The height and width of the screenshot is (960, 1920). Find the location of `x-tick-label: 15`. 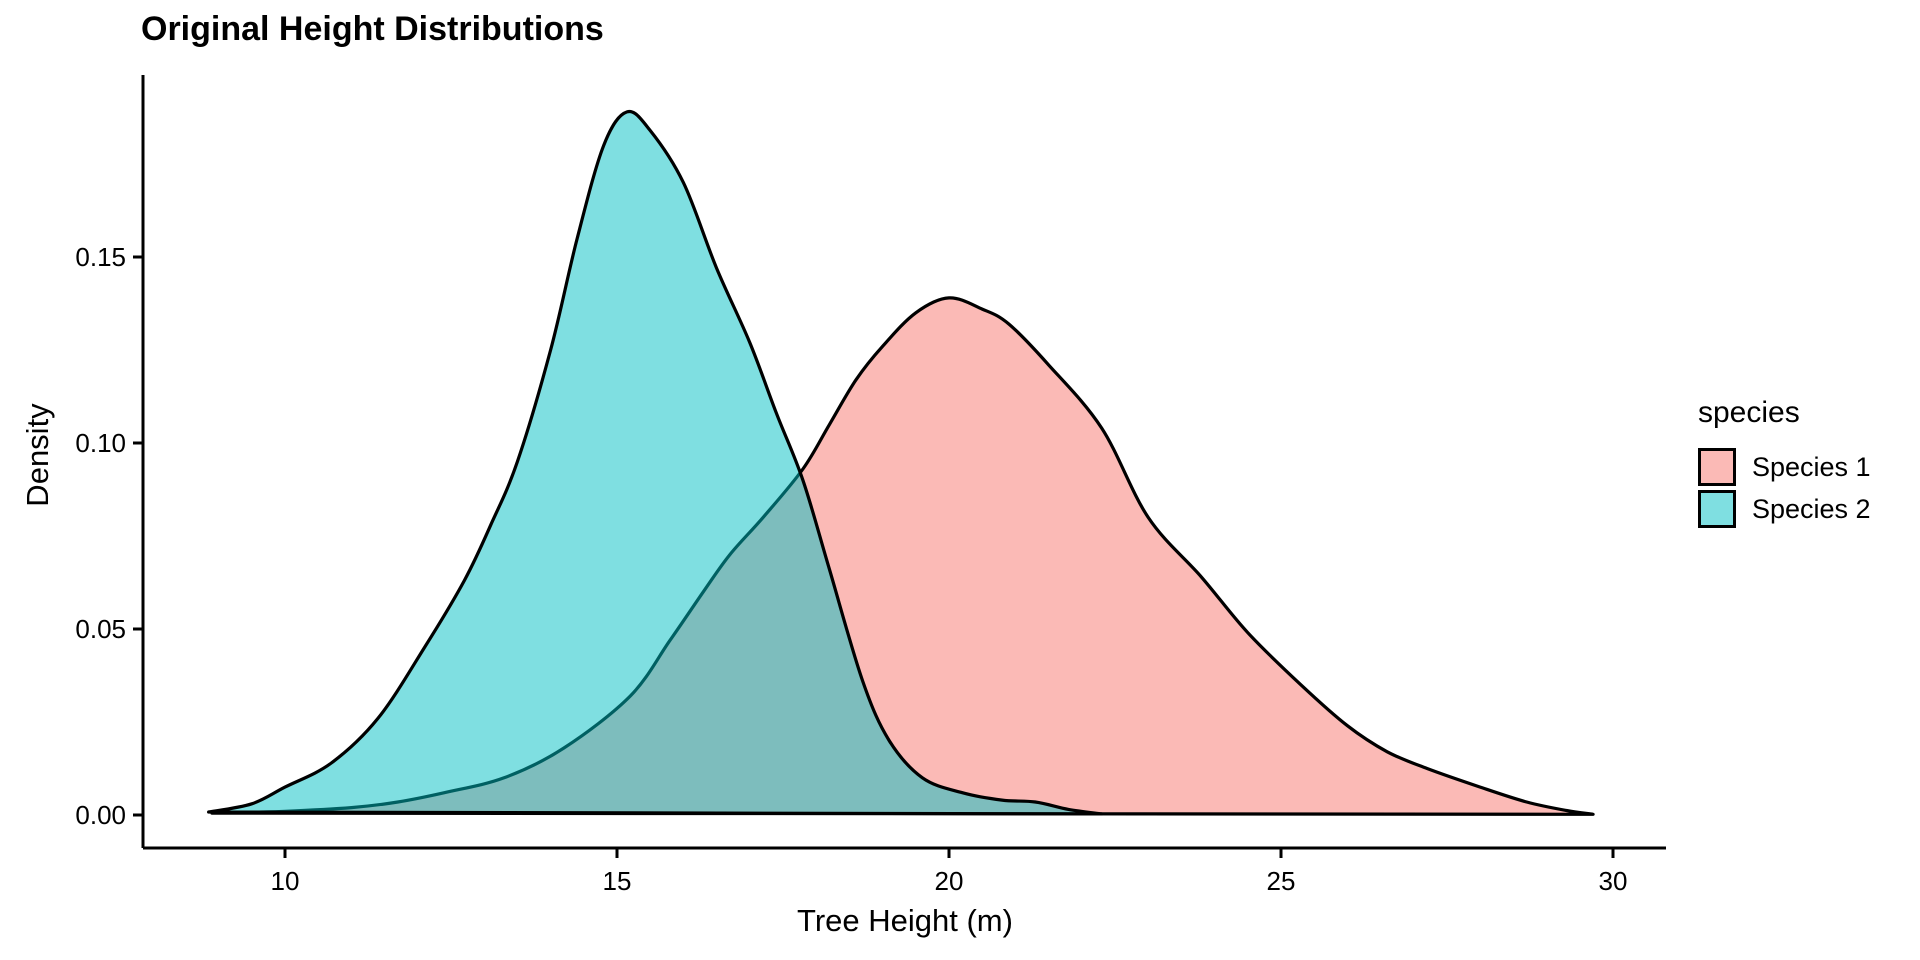

x-tick-label: 15 is located at coordinates (617, 881).